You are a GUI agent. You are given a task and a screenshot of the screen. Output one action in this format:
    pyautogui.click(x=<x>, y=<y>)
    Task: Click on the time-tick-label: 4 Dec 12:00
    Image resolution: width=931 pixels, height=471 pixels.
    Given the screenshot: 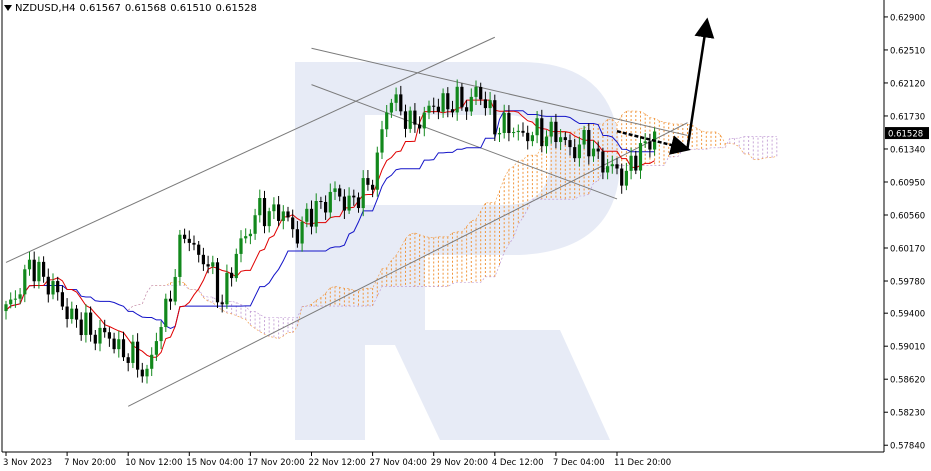 What is the action you would take?
    pyautogui.click(x=518, y=463)
    